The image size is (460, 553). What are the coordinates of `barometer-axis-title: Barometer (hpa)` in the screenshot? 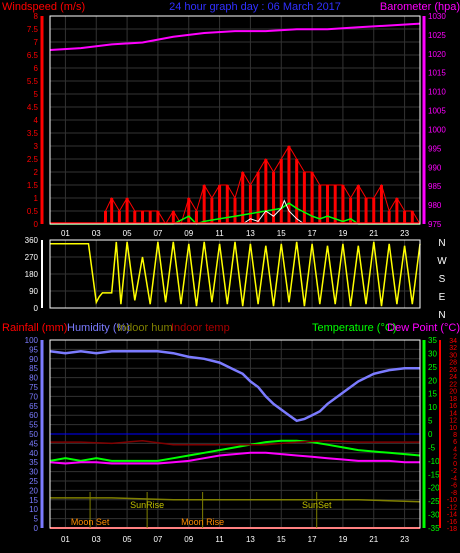 It's located at (420, 7).